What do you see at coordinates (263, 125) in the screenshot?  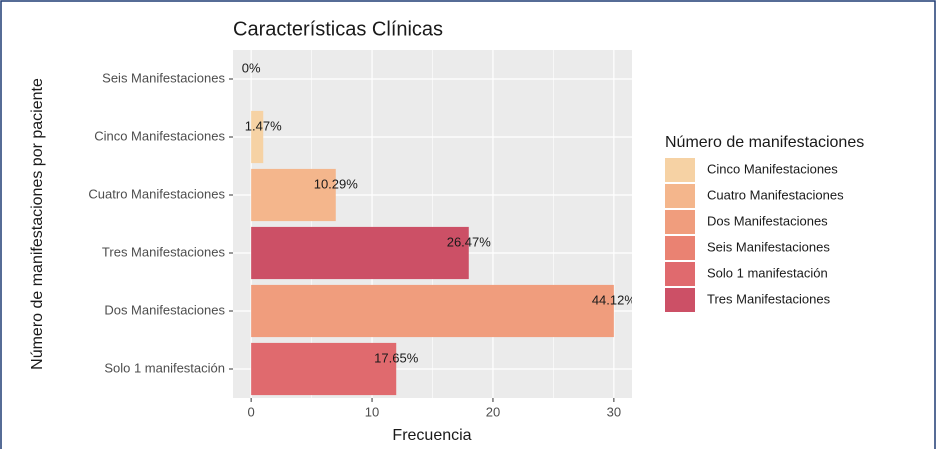 I see `bar-label: 1.47%` at bounding box center [263, 125].